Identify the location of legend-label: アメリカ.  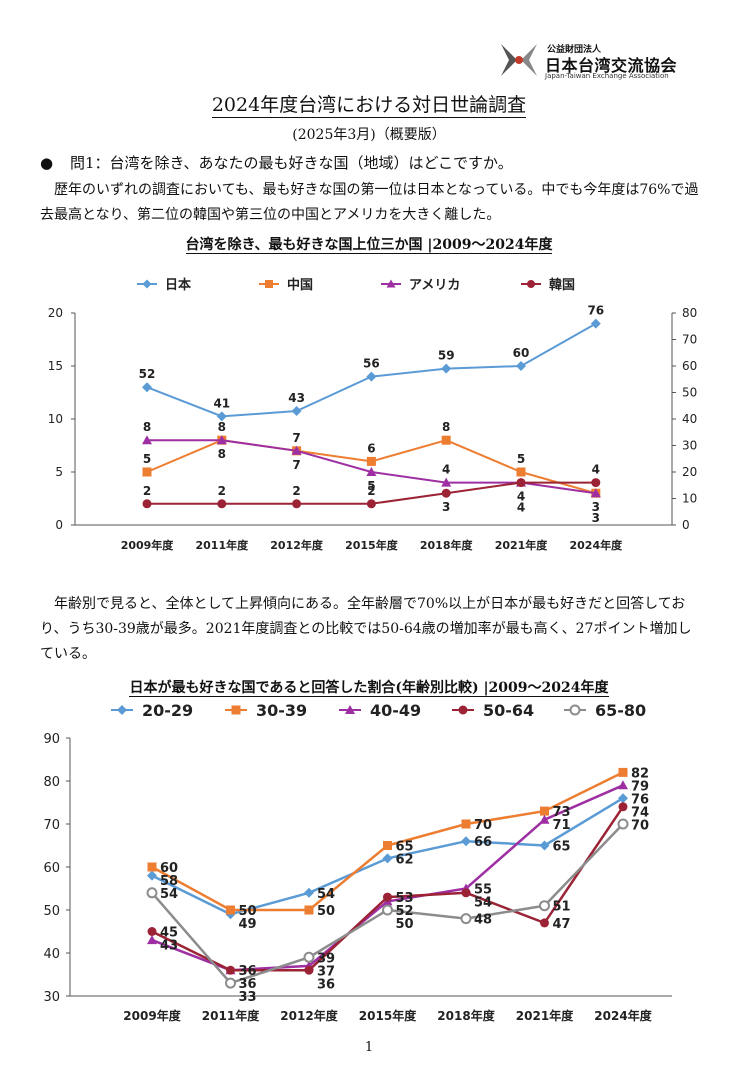
(434, 285).